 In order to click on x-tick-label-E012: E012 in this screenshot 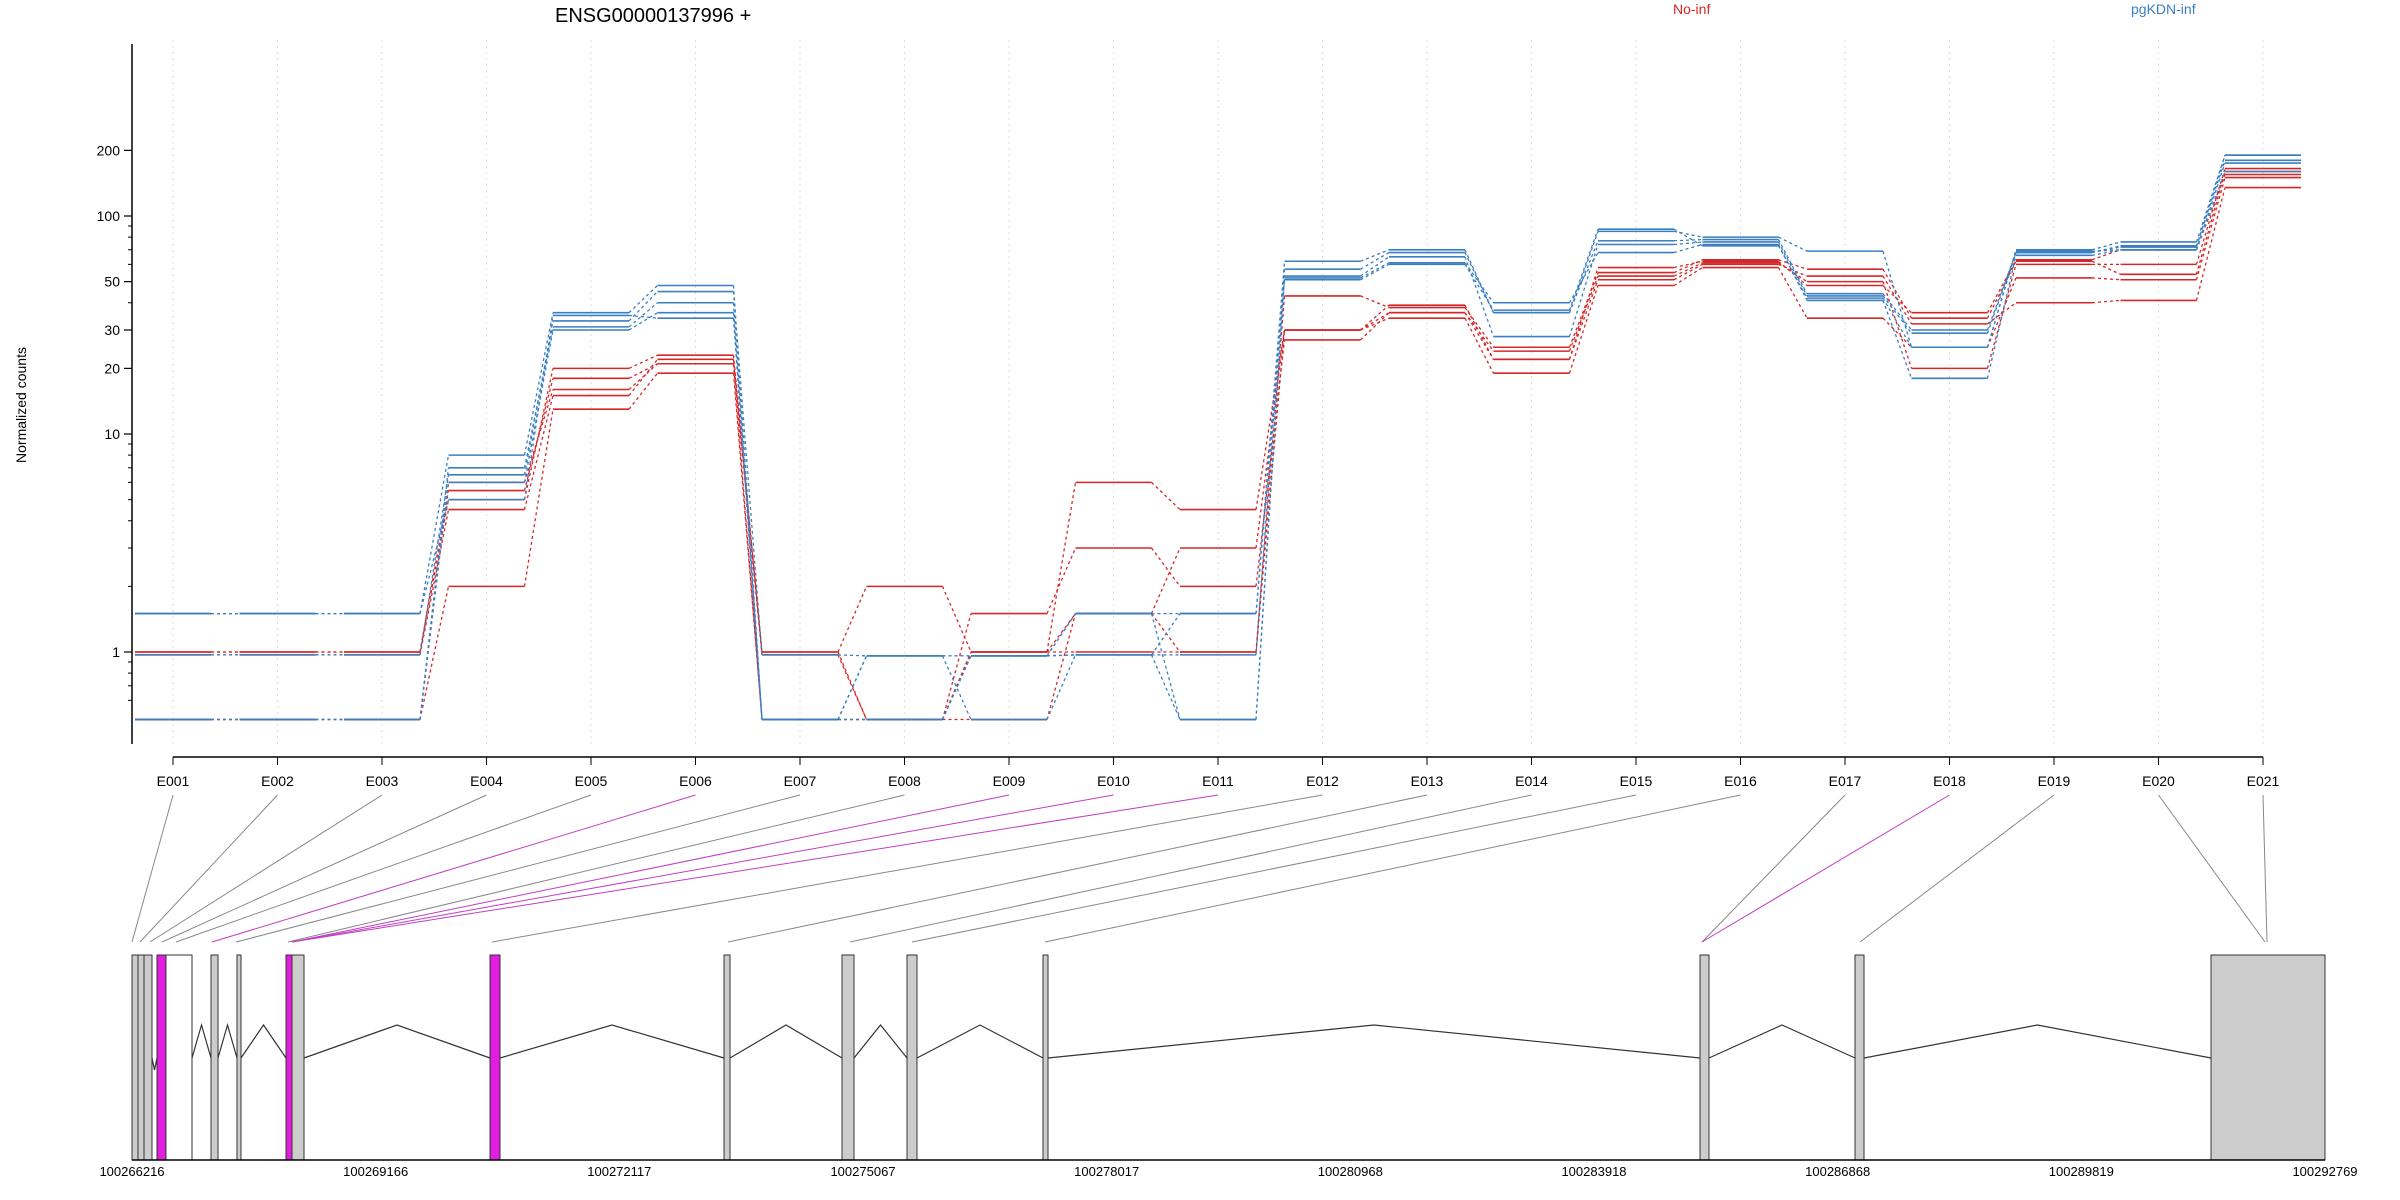, I will do `click(1322, 781)`.